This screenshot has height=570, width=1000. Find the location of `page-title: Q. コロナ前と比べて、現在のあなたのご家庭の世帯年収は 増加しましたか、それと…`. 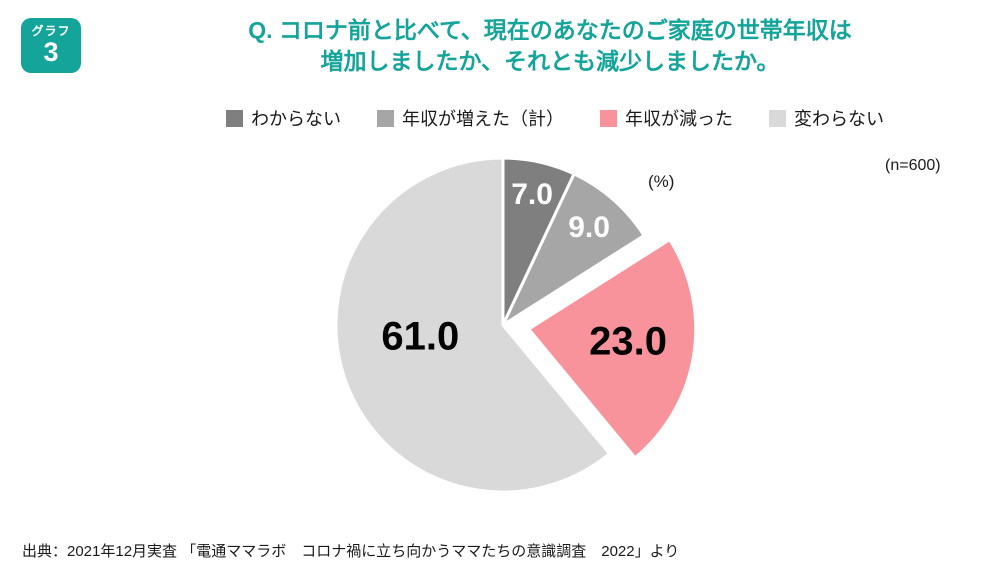

page-title: Q. コロナ前と比べて、現在のあなたのご家庭の世帯年収は 増加しましたか、それと… is located at coordinates (550, 46).